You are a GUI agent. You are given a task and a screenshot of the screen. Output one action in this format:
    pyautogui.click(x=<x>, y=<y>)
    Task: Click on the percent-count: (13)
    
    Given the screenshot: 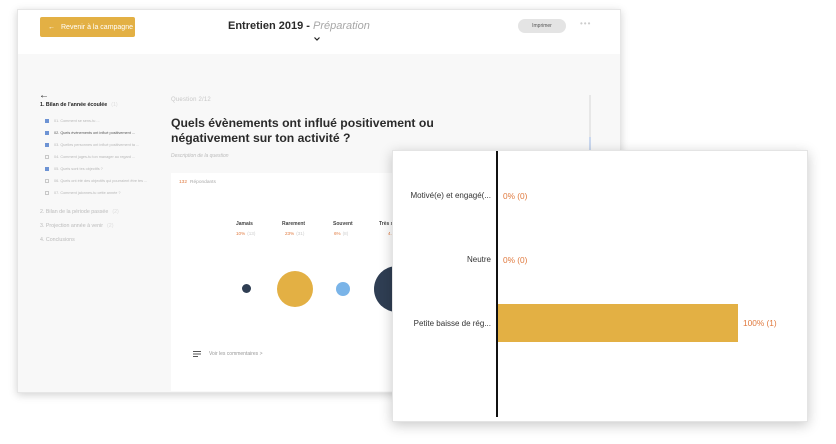 What is the action you would take?
    pyautogui.click(x=251, y=233)
    